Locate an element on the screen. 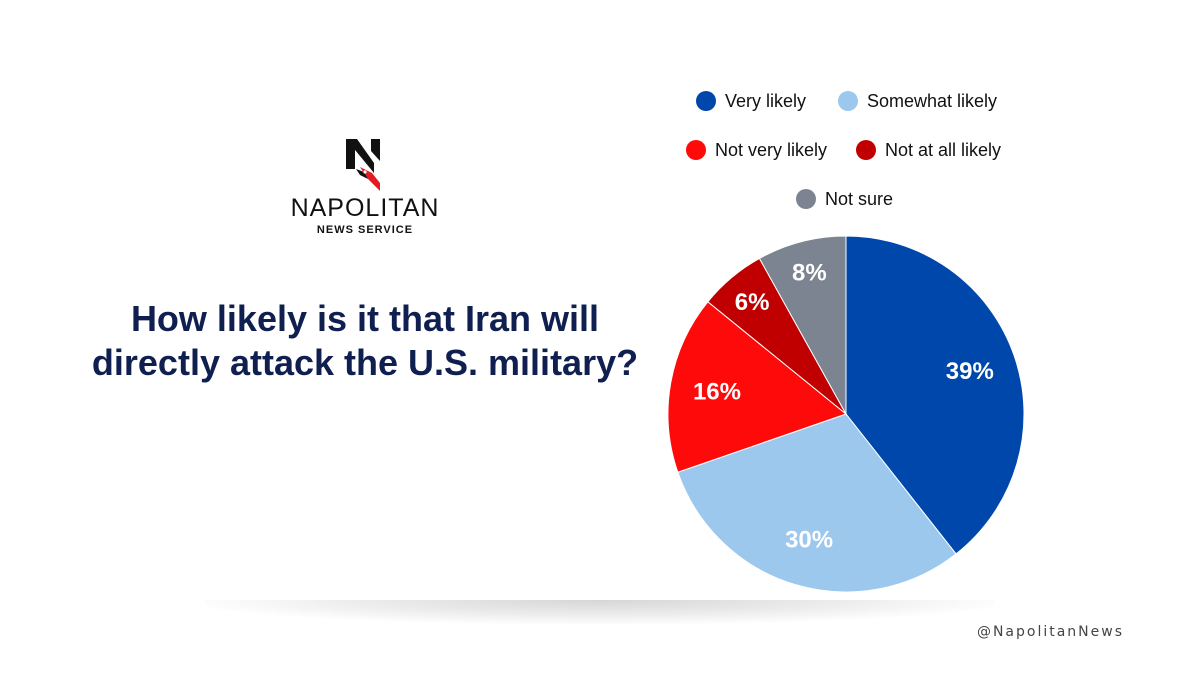 The width and height of the screenshot is (1200, 675). legend-label: Not sure is located at coordinates (859, 198).